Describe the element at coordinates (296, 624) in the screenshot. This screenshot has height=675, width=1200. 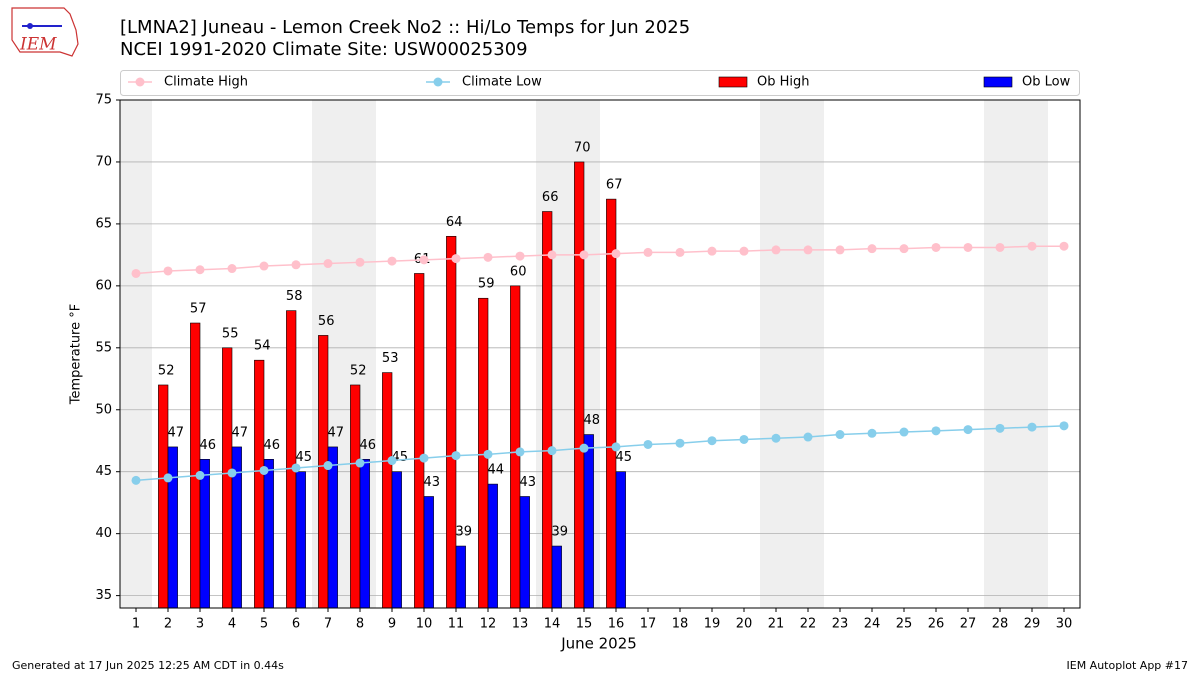
I see `x-tick-label: 6` at that location.